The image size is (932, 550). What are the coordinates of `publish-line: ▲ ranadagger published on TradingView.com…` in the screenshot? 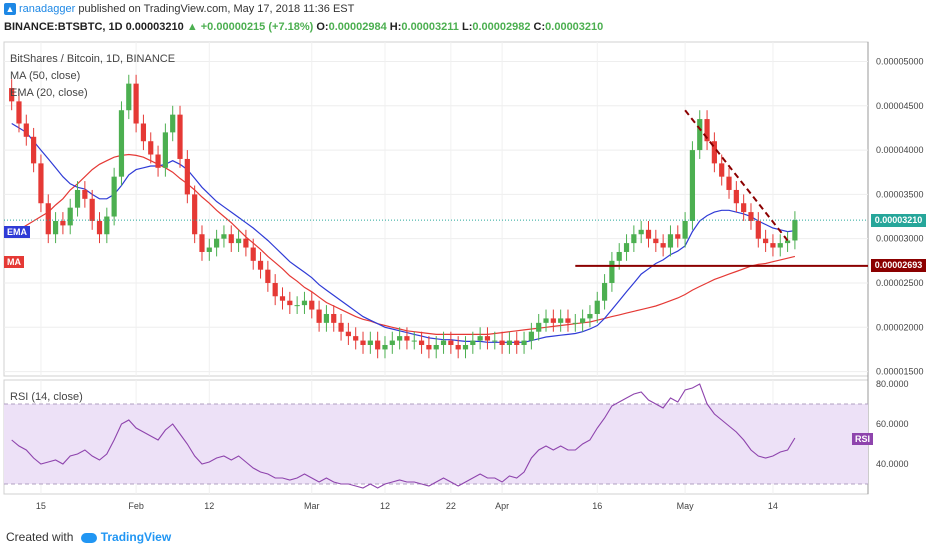 It's located at (179, 9).